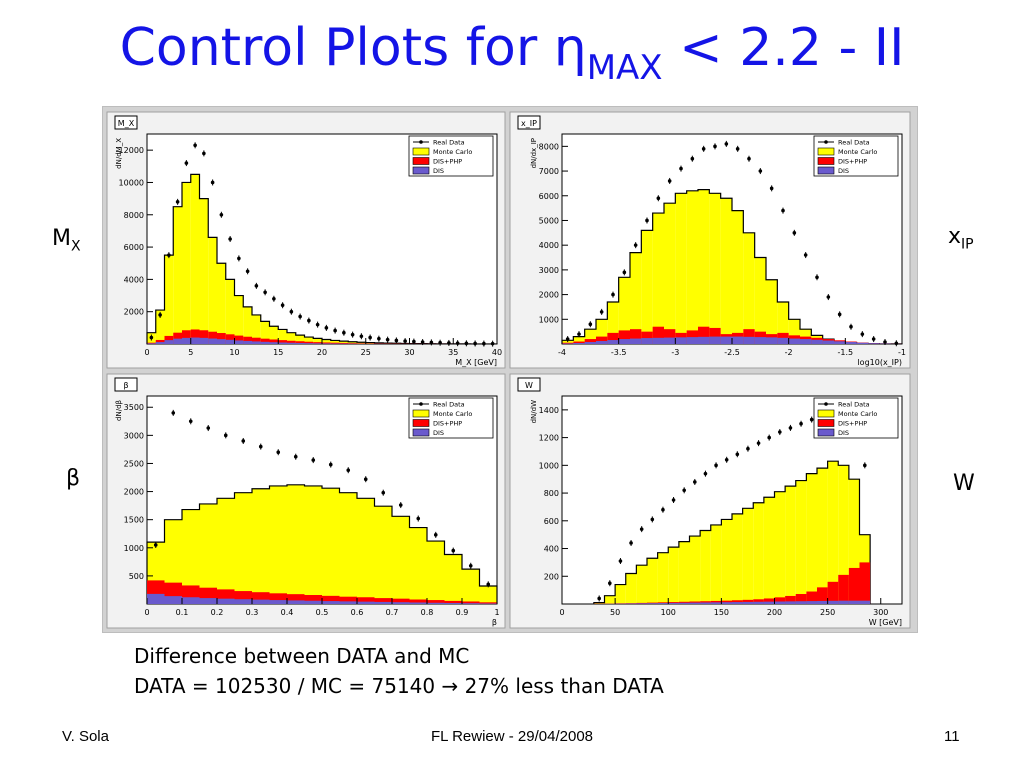  Describe the element at coordinates (846, 352) in the screenshot. I see `x-tick-label: -1.5` at that location.